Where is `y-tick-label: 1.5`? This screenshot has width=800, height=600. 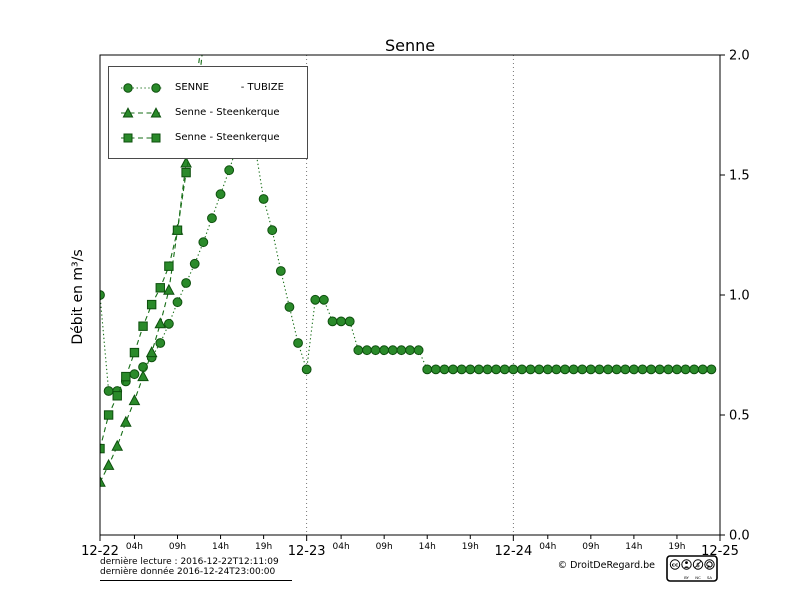
y-tick-label: 1.5 is located at coordinates (739, 176).